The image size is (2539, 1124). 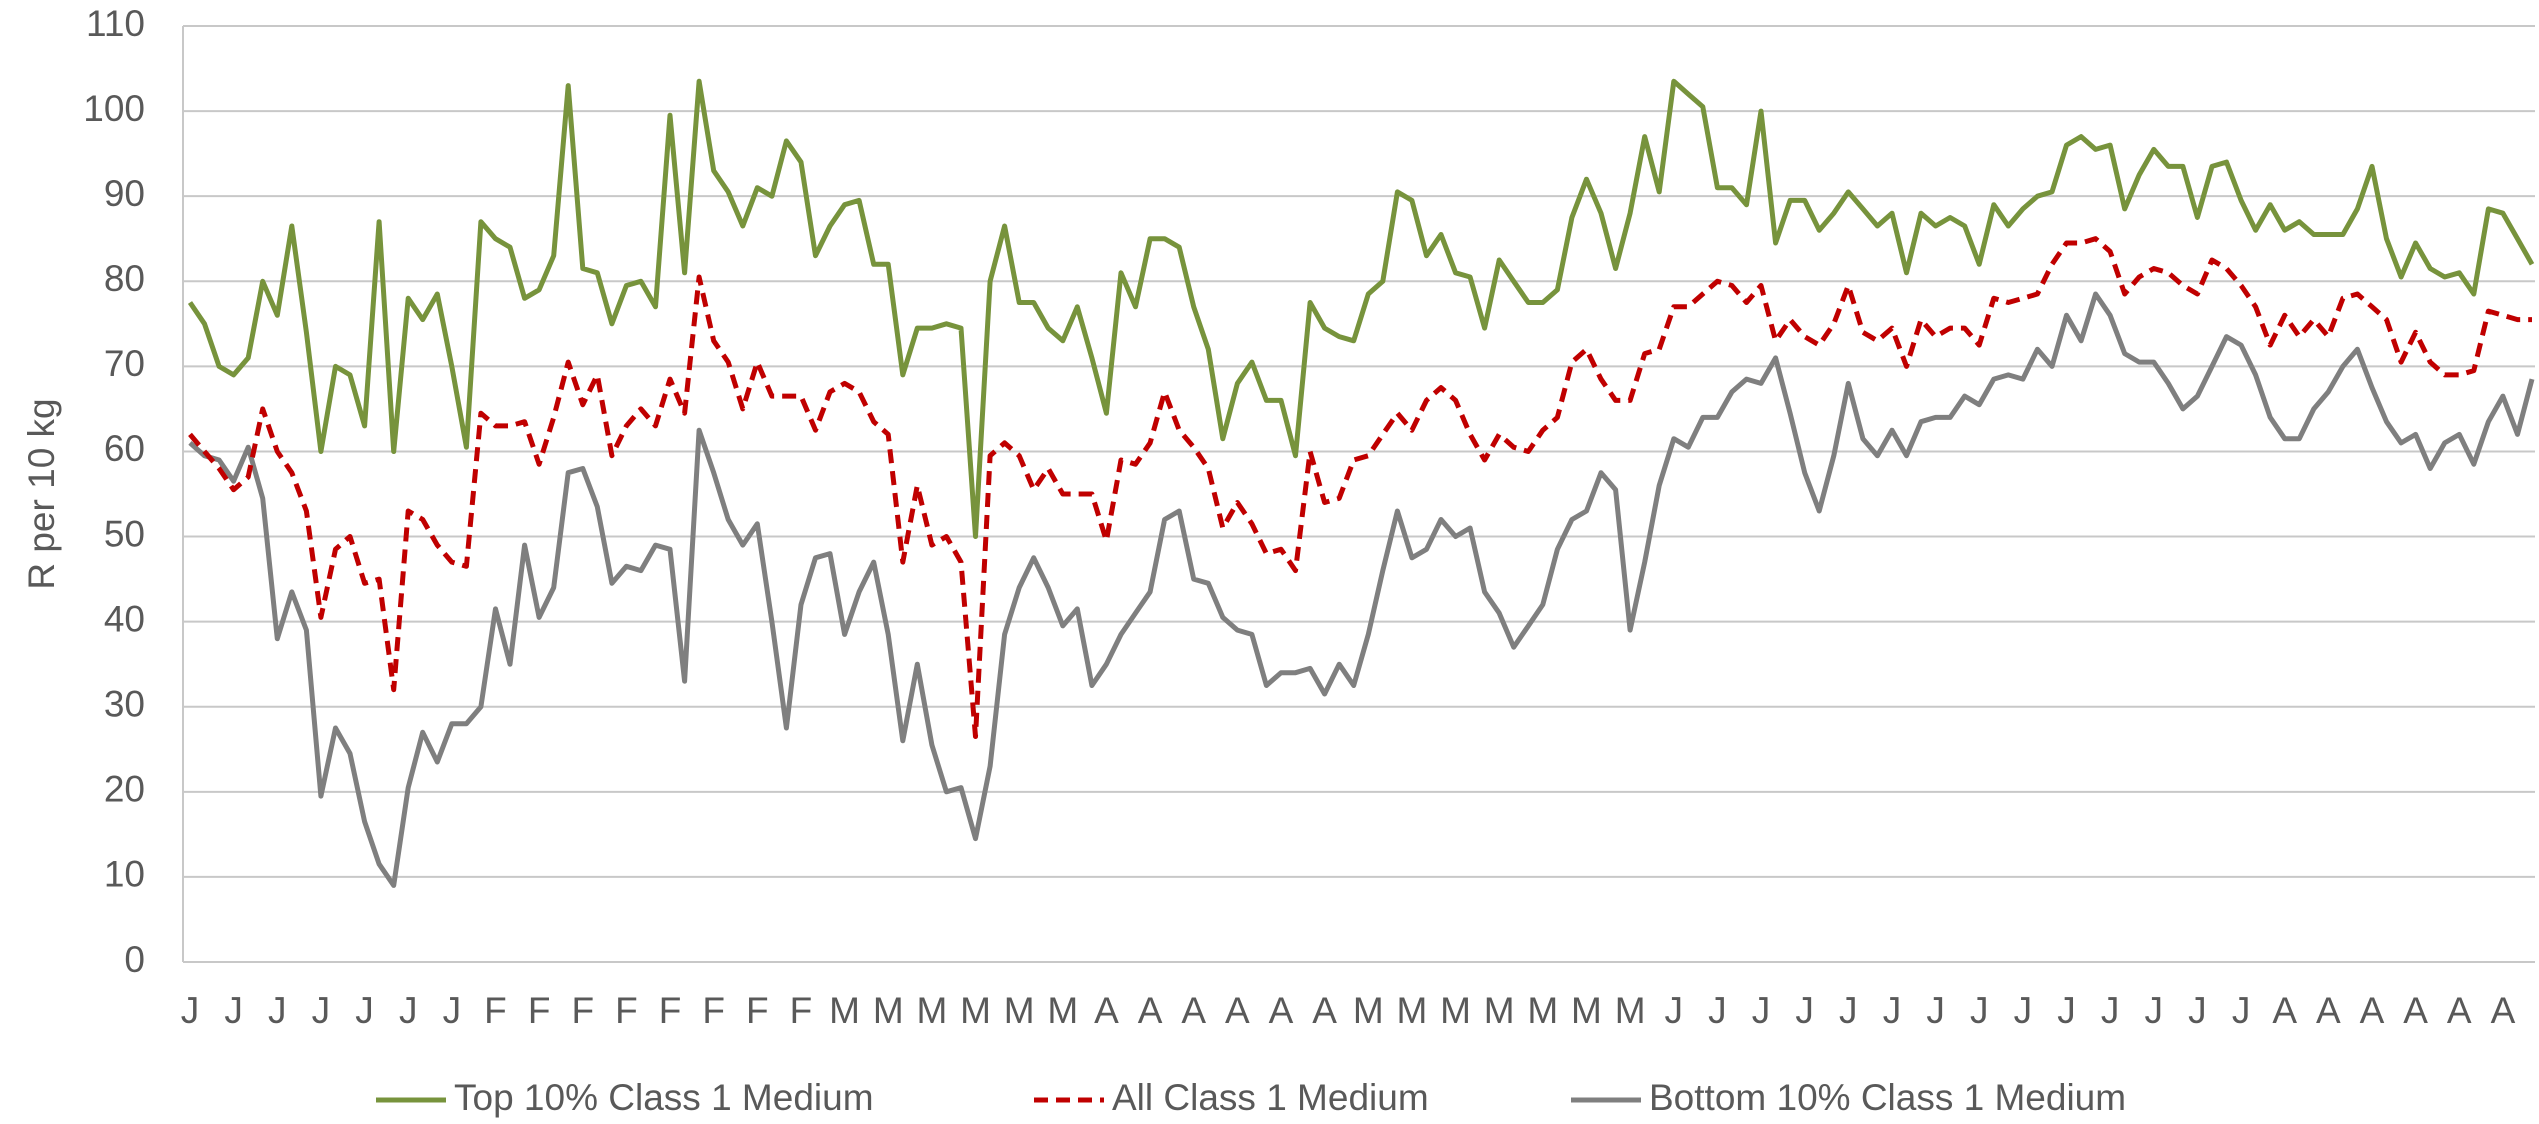 I want to click on y-tick-label: 10, so click(x=124, y=874).